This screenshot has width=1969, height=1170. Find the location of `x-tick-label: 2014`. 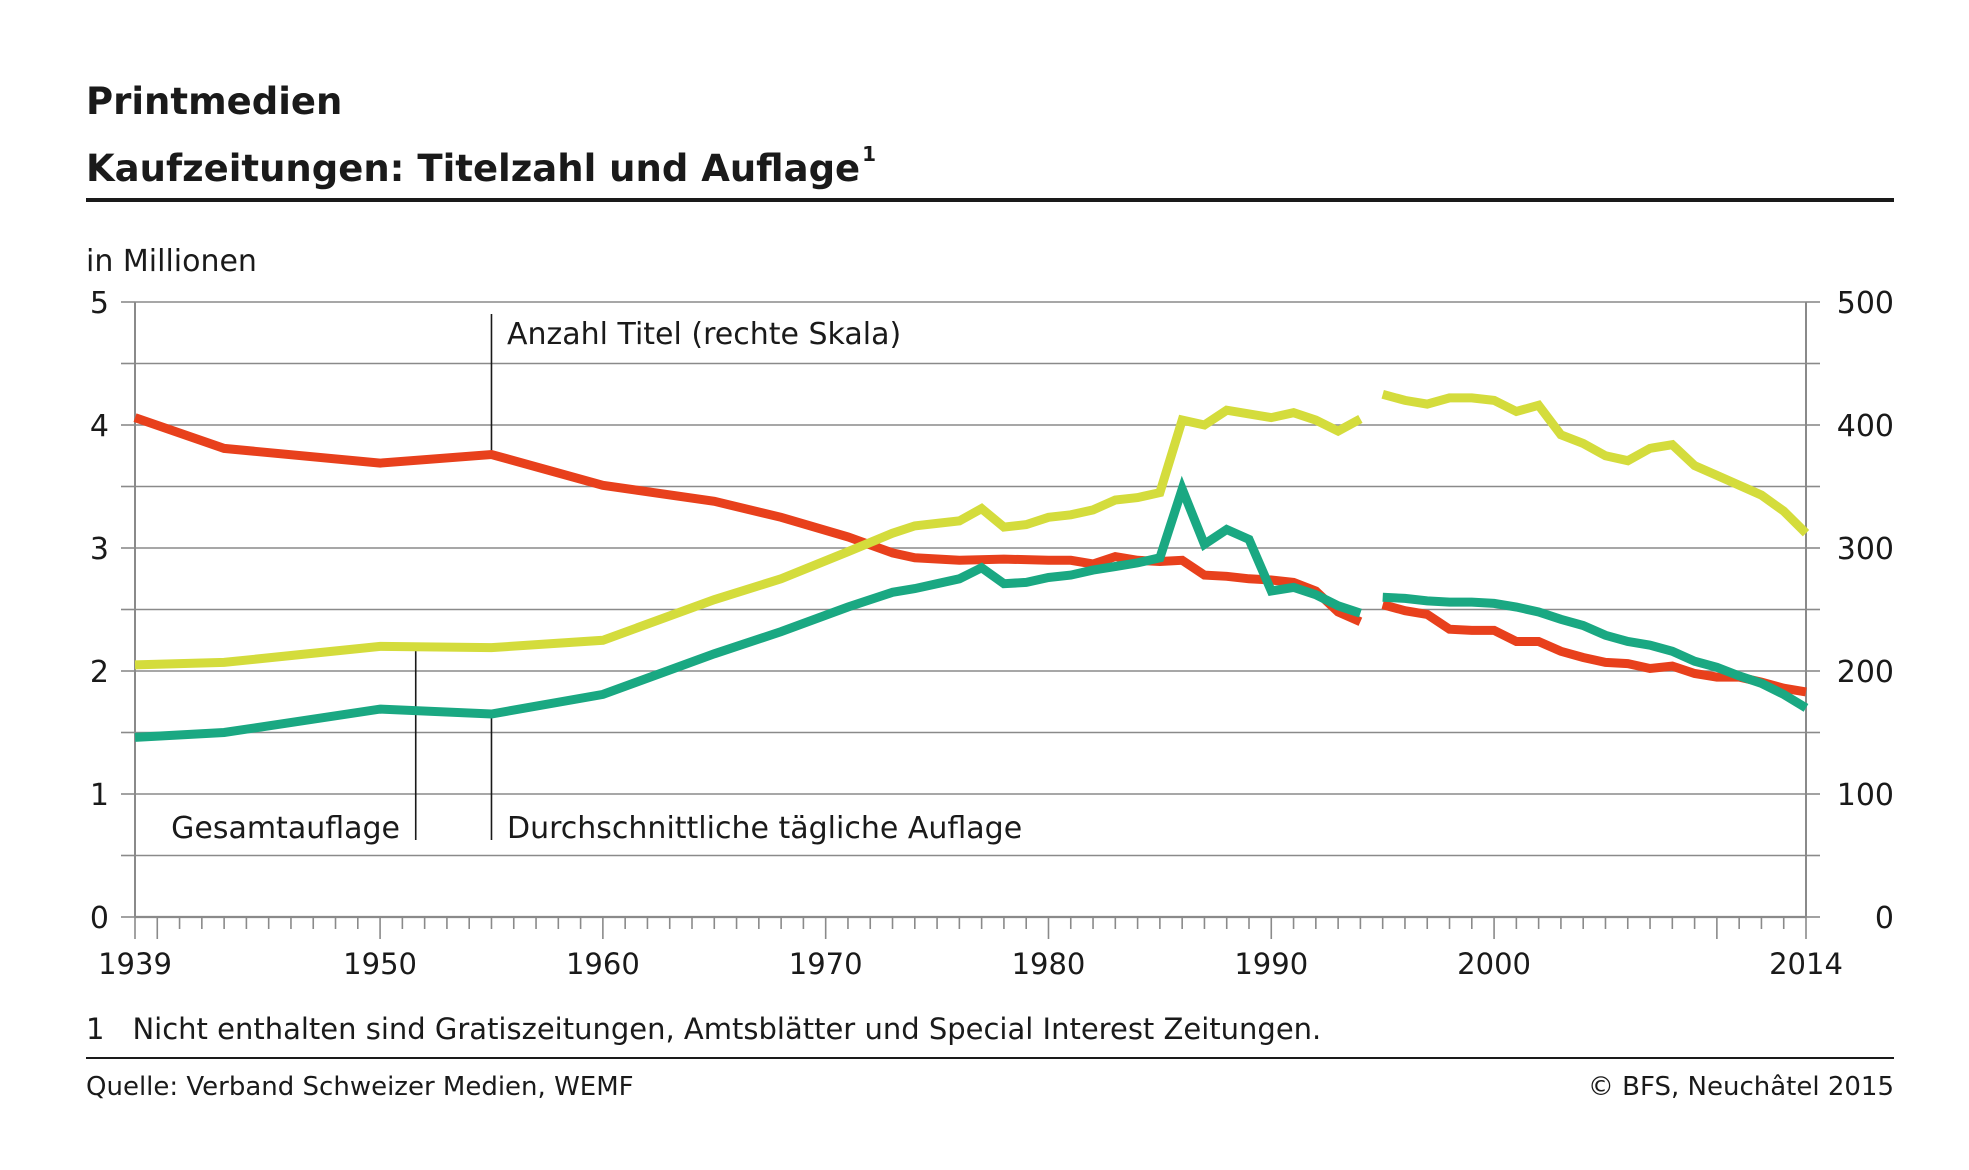

x-tick-label: 2014 is located at coordinates (1806, 964).